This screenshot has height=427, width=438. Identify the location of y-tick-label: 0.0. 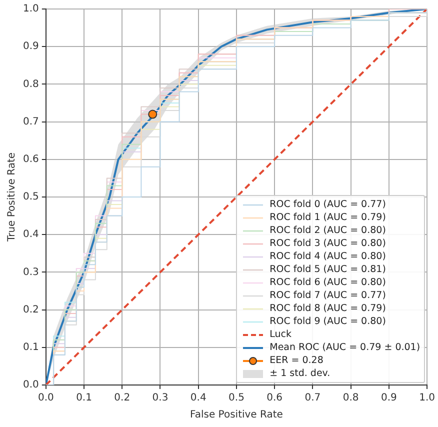
(30, 385).